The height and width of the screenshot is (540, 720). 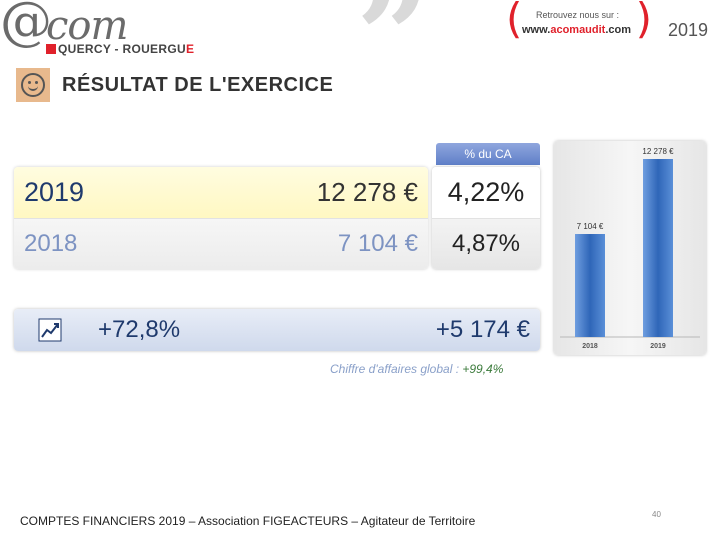 What do you see at coordinates (578, 15) in the screenshot?
I see `audit-tagline: Retrouvez nous sur :` at bounding box center [578, 15].